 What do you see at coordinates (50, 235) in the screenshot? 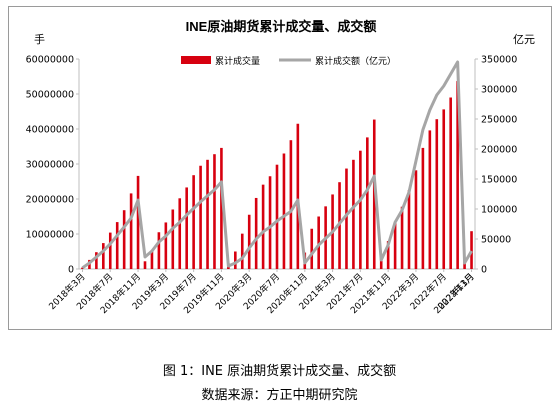
I see `y-left-tick-label: 10000000` at bounding box center [50, 235].